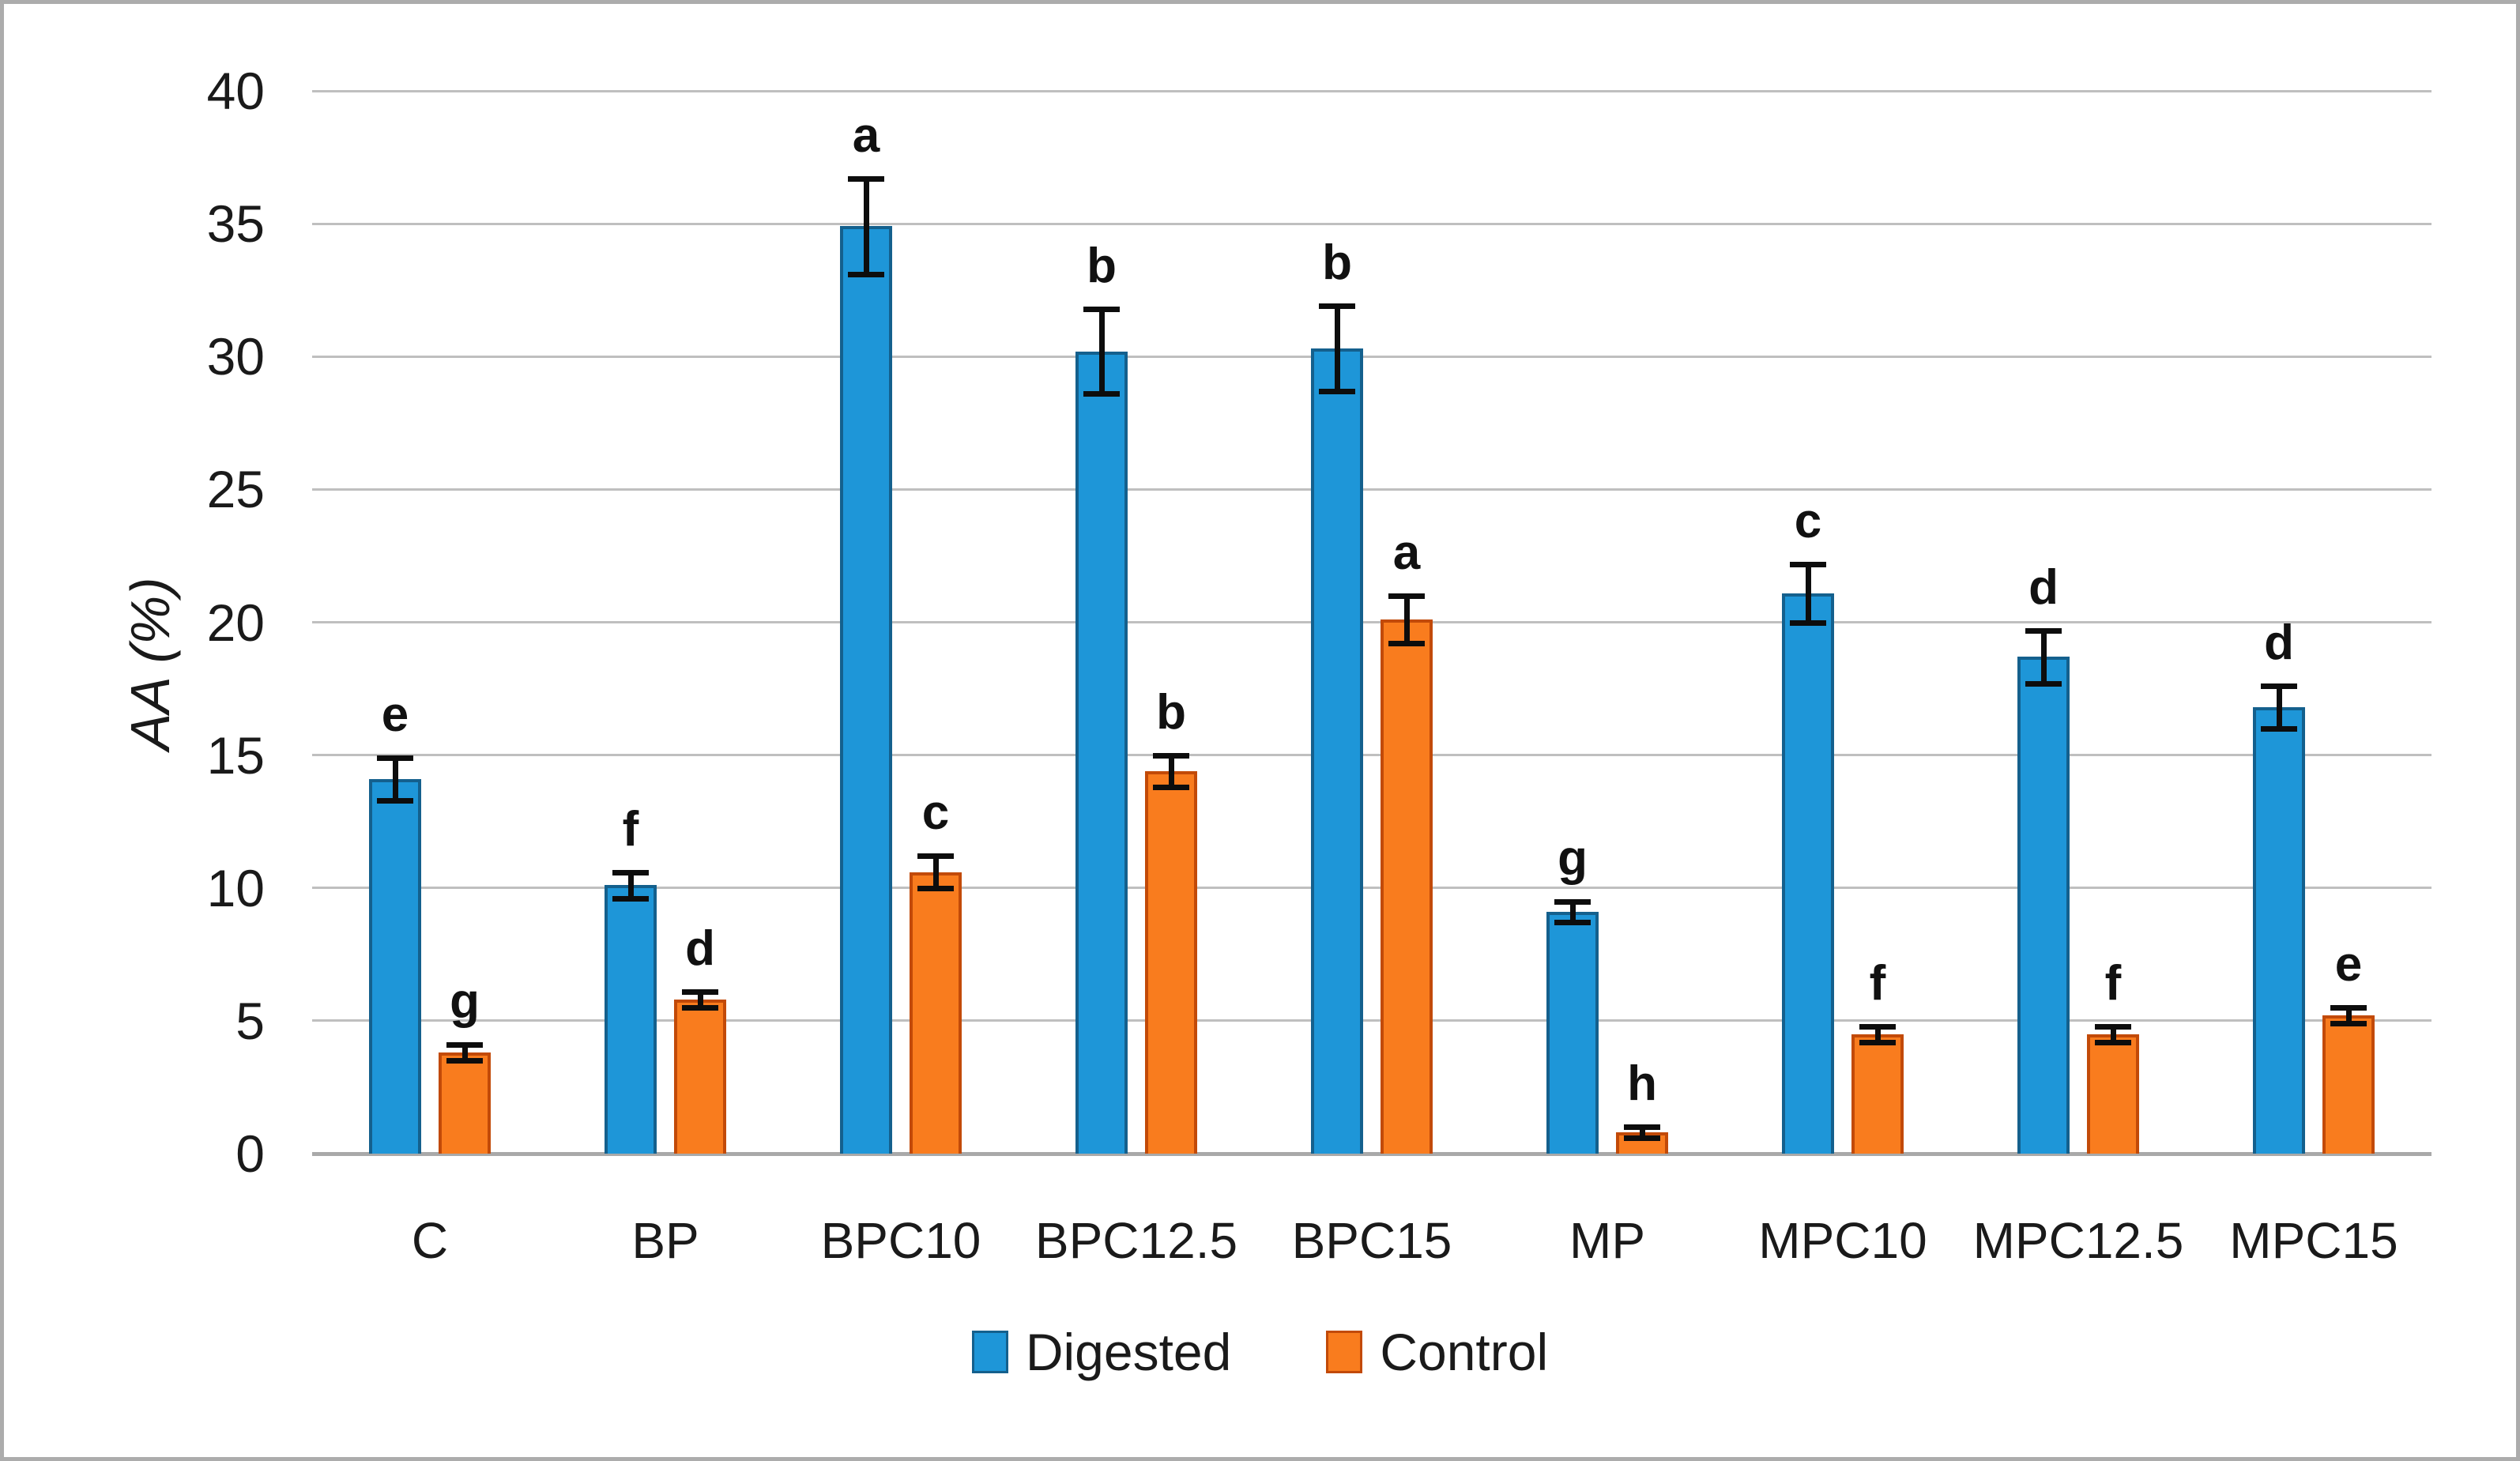 The height and width of the screenshot is (1461, 2520). I want to click on bar-digested-MPC10, so click(1808, 874).